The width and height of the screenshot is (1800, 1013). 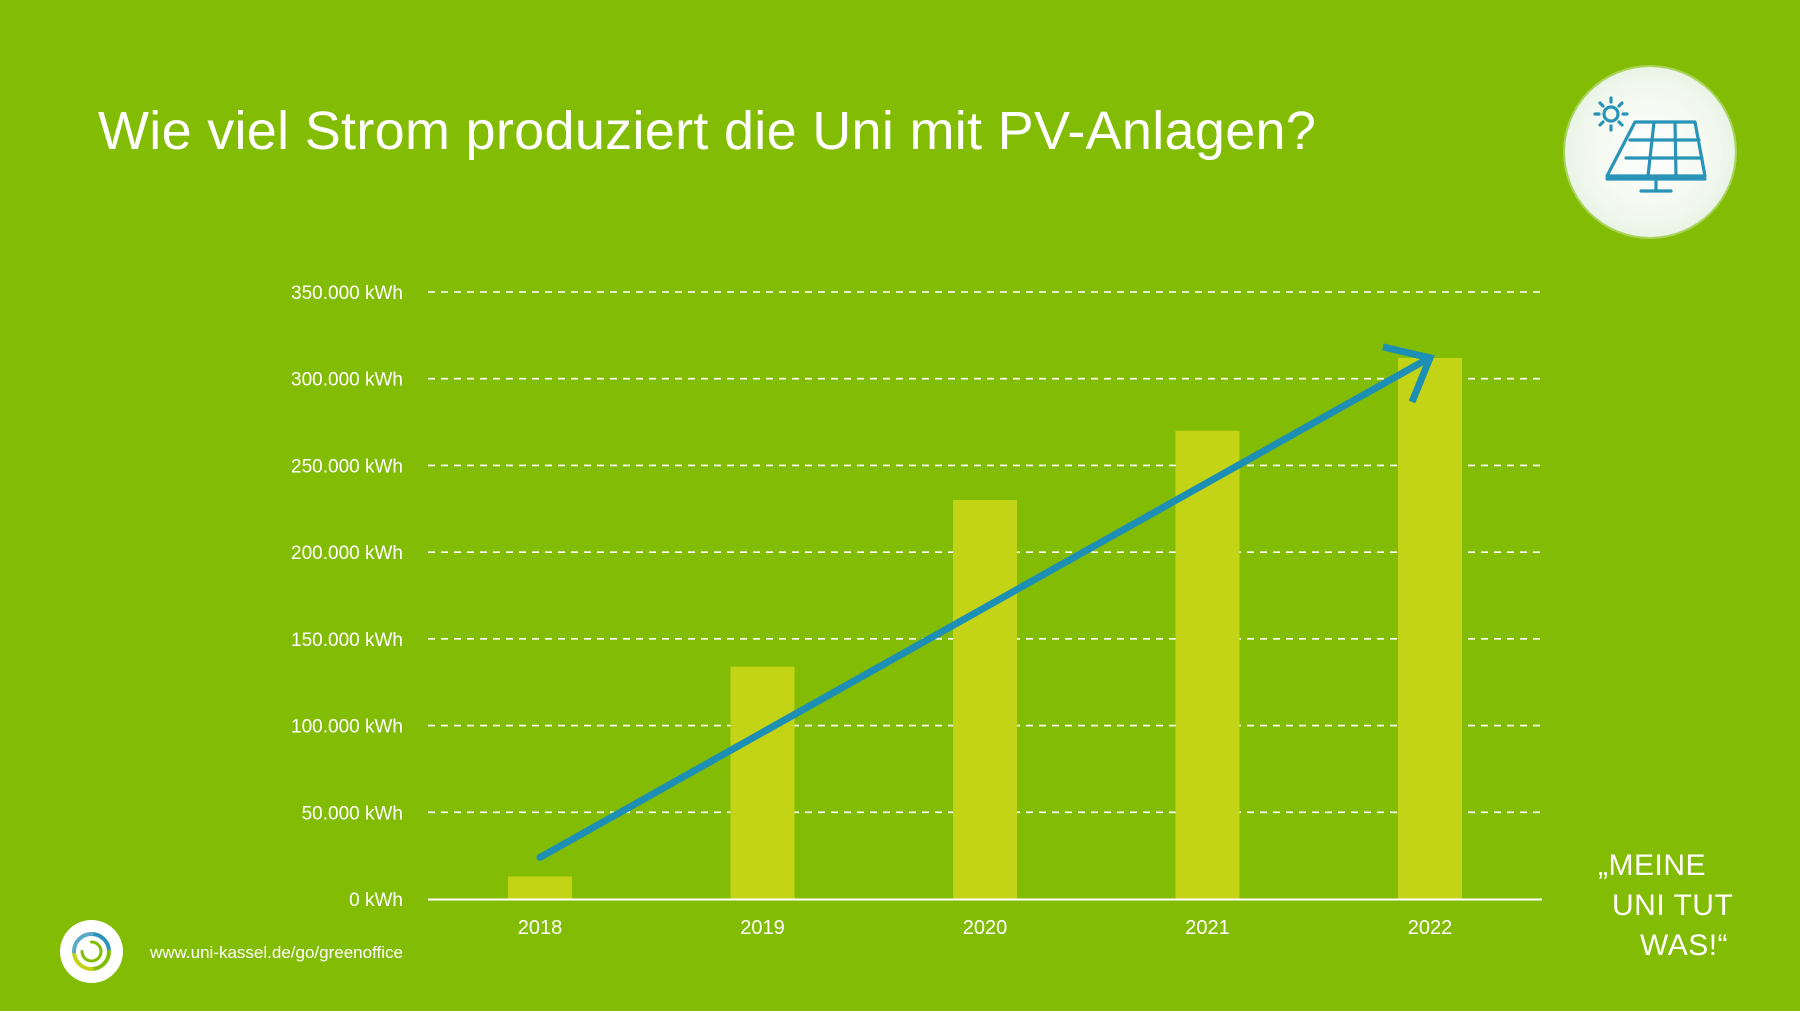 I want to click on x-axis-ticks: 2018 2019 2020 2021 2022, so click(x=985, y=928).